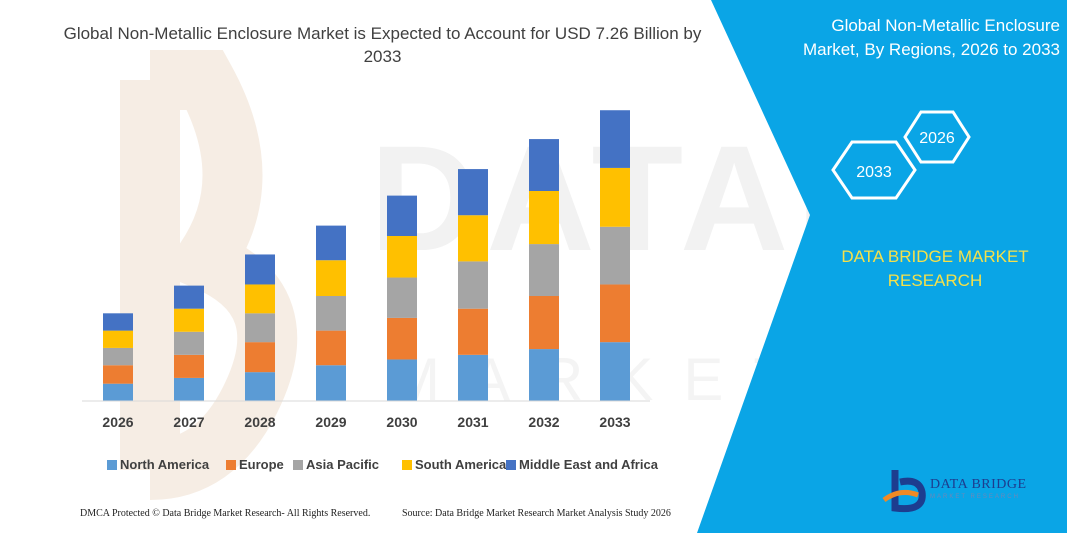 This screenshot has width=1067, height=533. I want to click on legend-label-0: North America, so click(165, 464).